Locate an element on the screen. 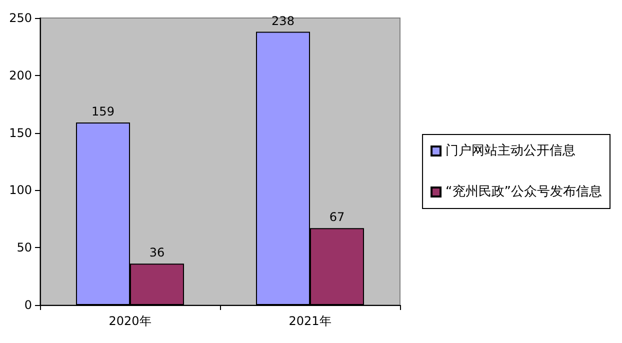 Image resolution: width=622 pixels, height=343 pixels. y-tick-label: 100 is located at coordinates (20, 190).